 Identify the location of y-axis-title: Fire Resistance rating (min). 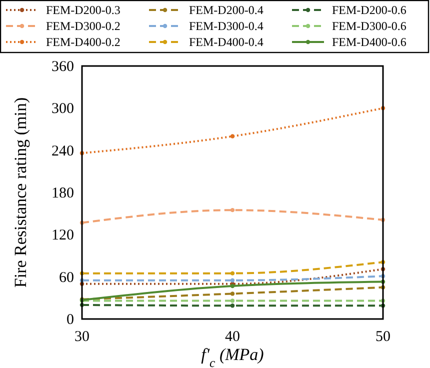
(20, 192).